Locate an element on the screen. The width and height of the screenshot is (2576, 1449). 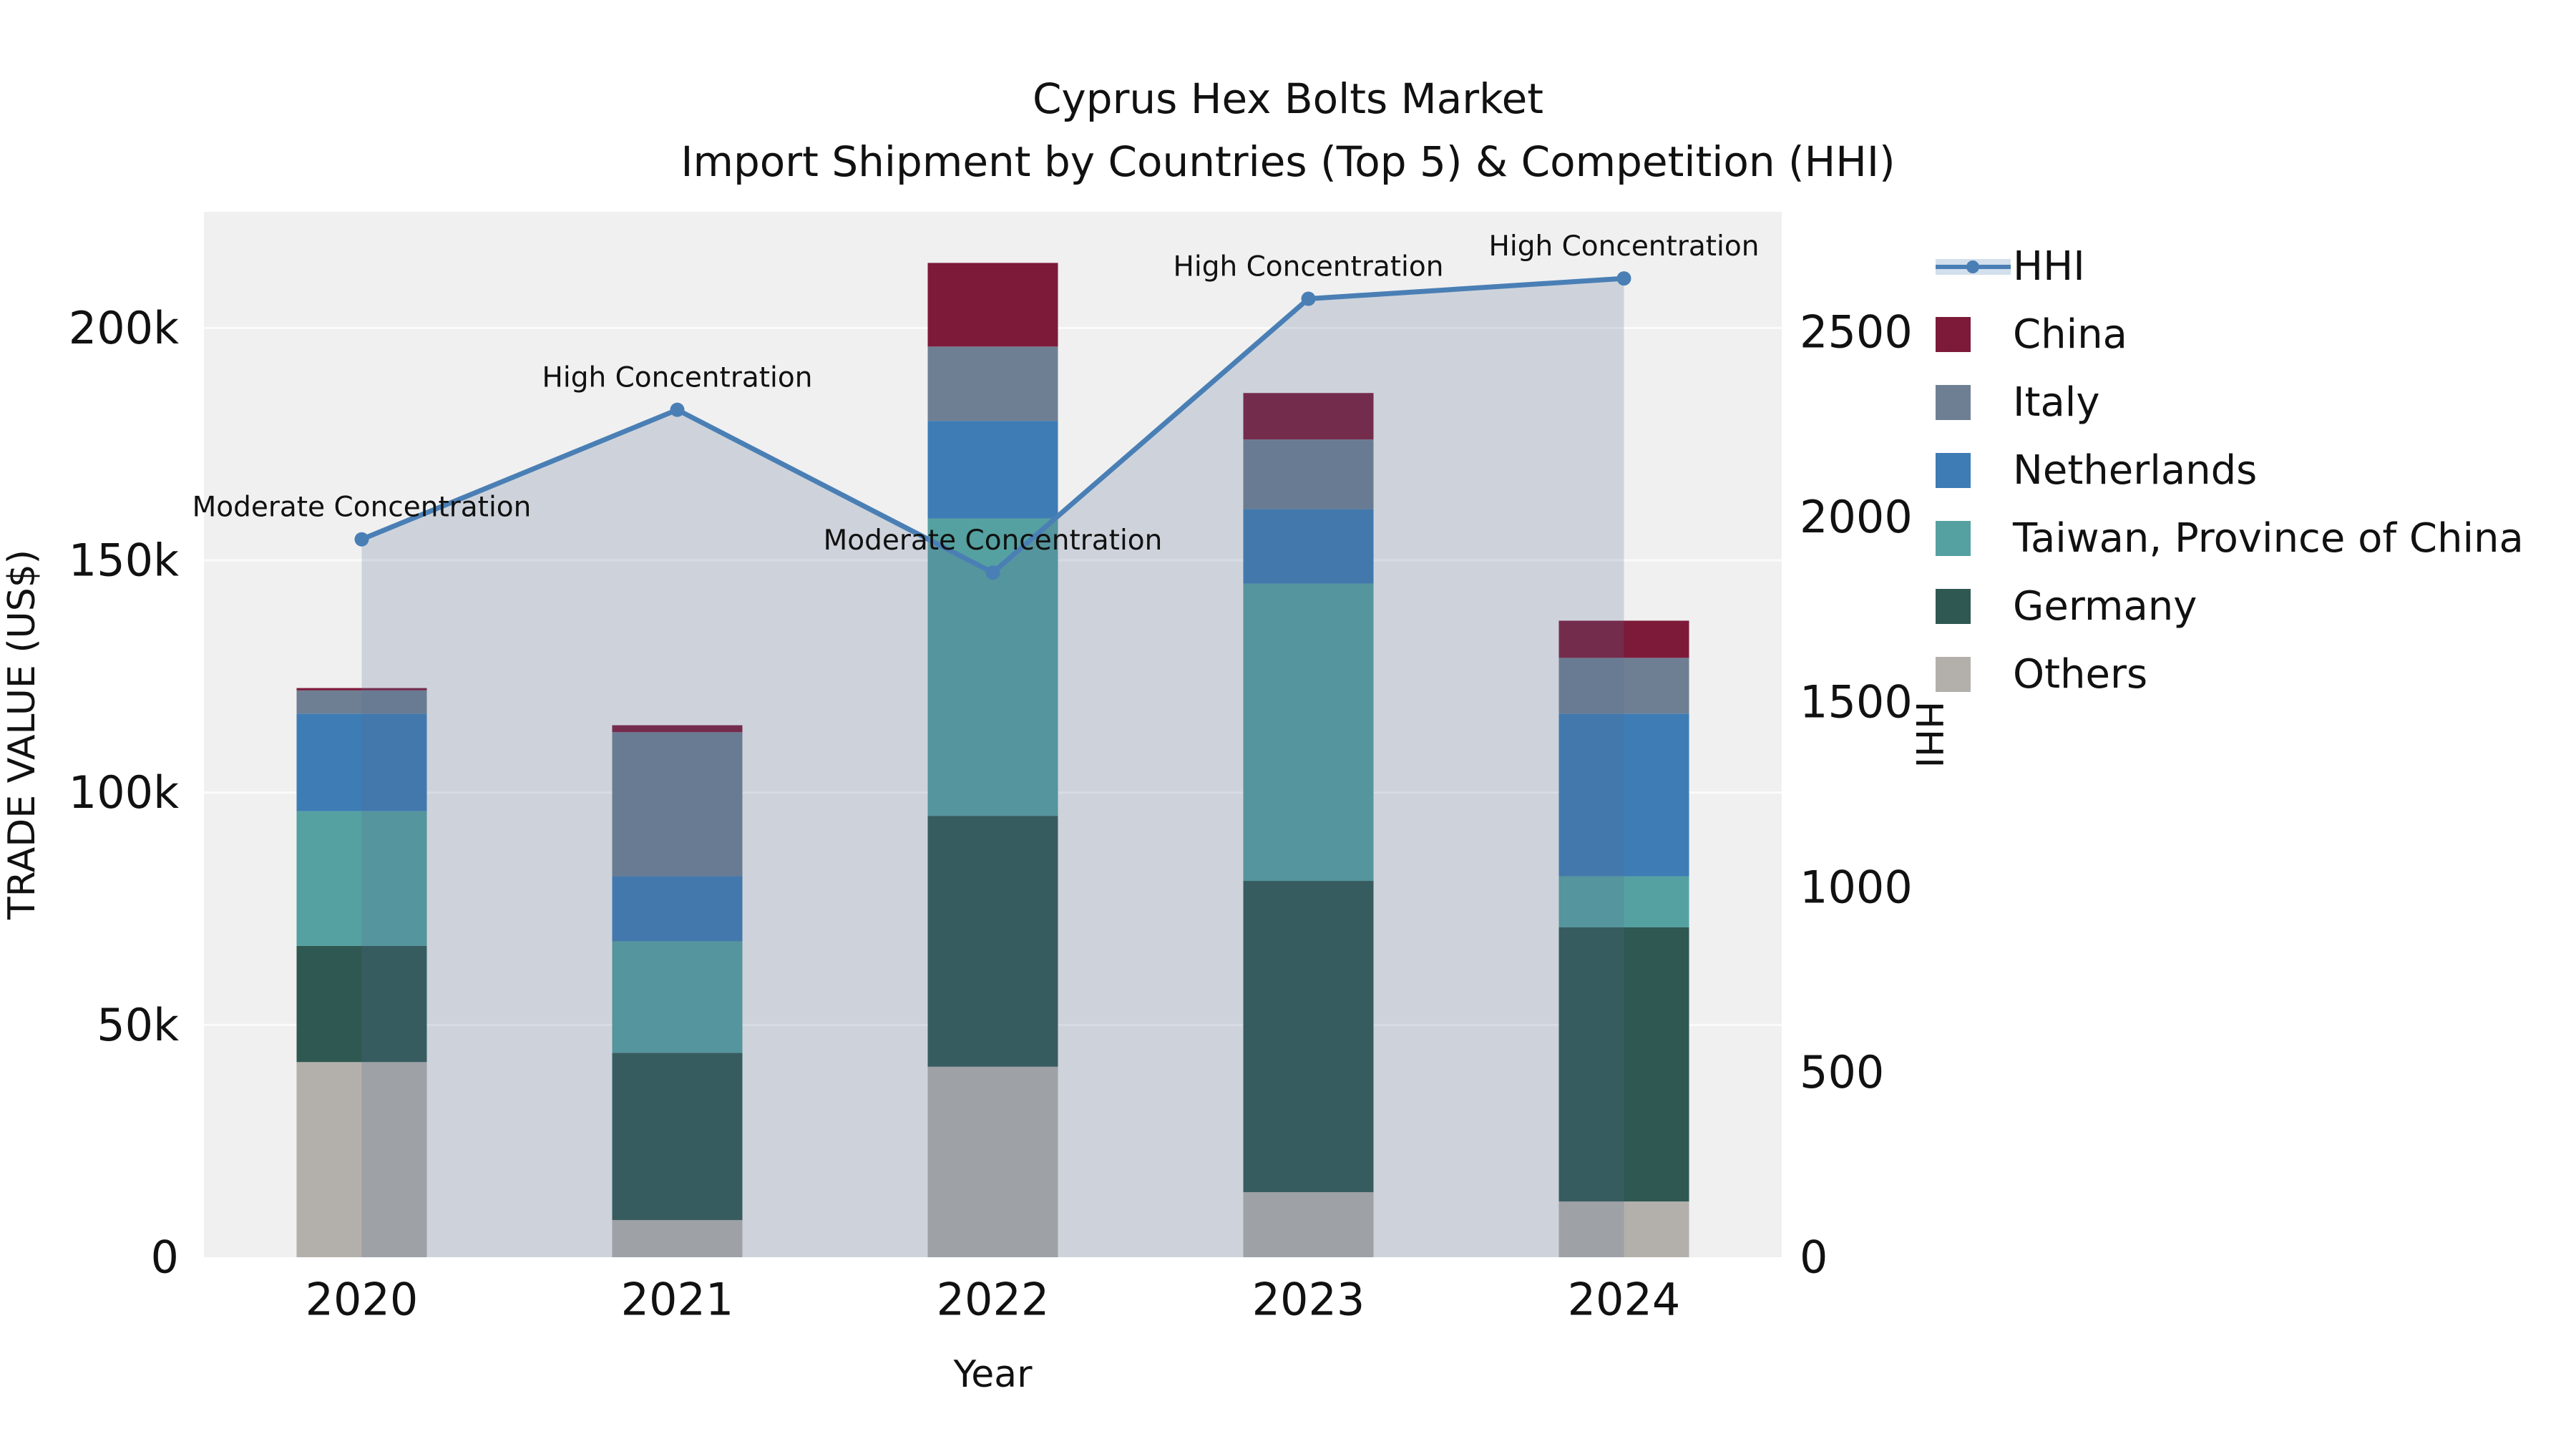
y-right-tick-1500: 1500 is located at coordinates (1856, 702).